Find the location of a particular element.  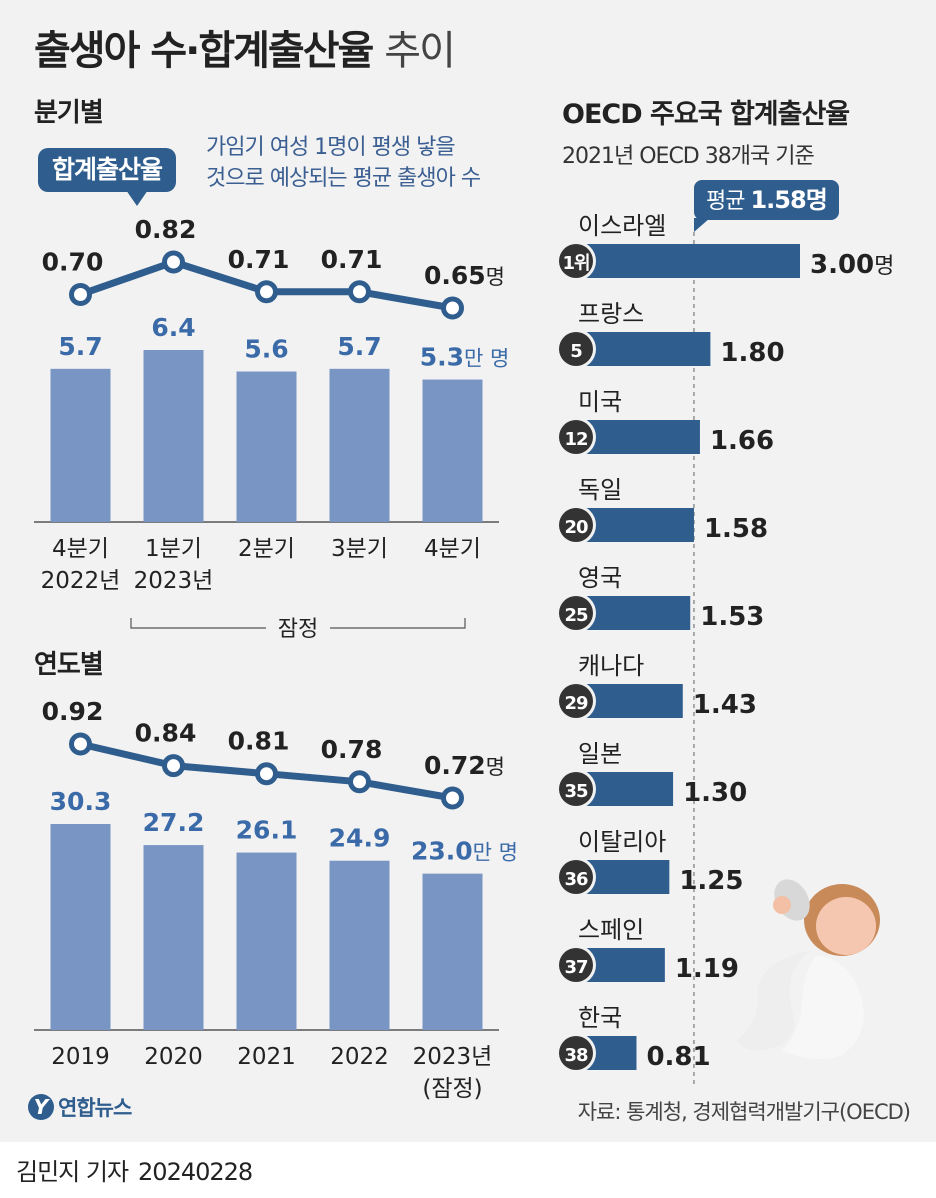

oecd-value-6: 1.30 is located at coordinates (715, 793).